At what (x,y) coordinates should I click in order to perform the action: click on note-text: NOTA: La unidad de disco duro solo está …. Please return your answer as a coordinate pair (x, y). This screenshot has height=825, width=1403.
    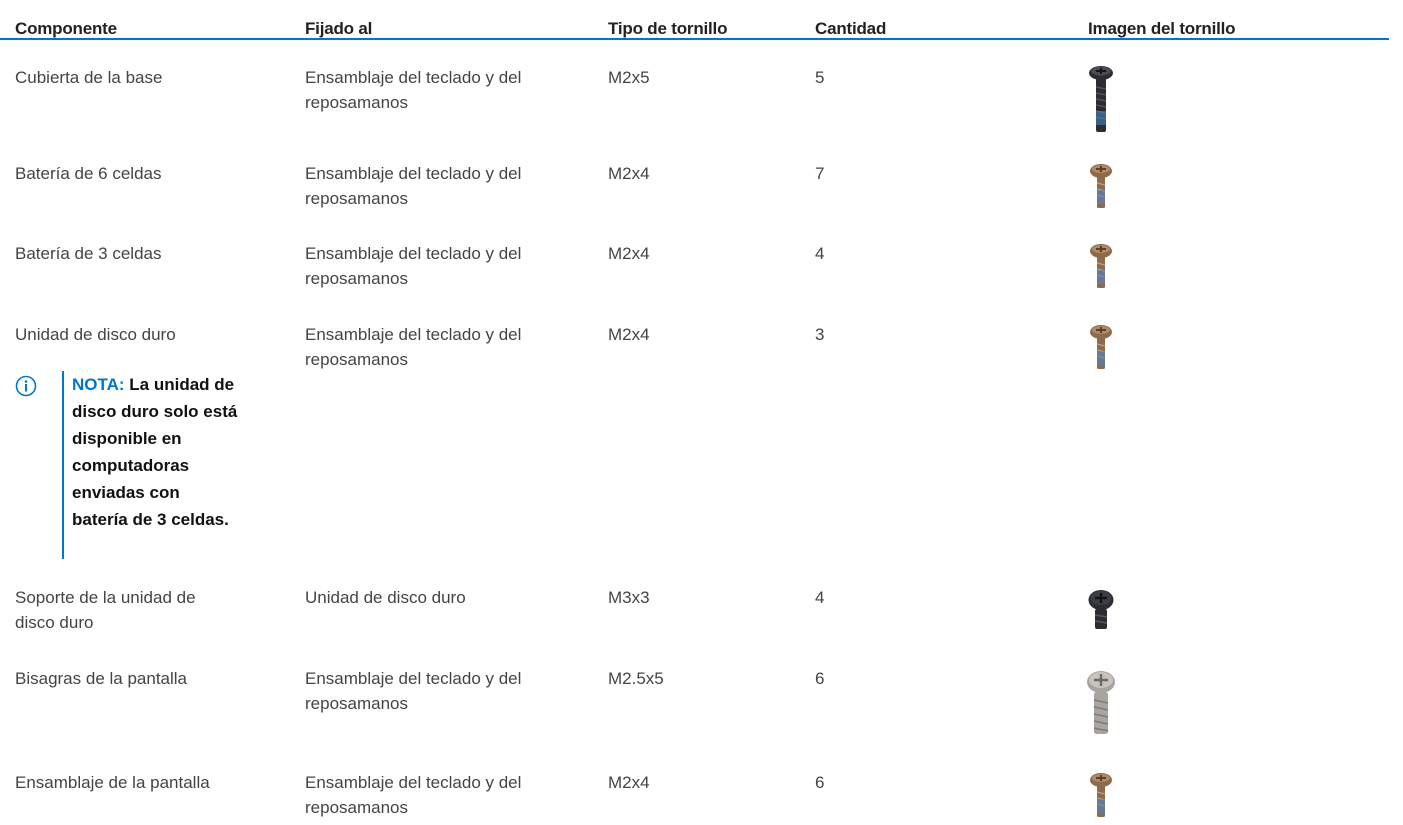
    Looking at the image, I should click on (172, 452).